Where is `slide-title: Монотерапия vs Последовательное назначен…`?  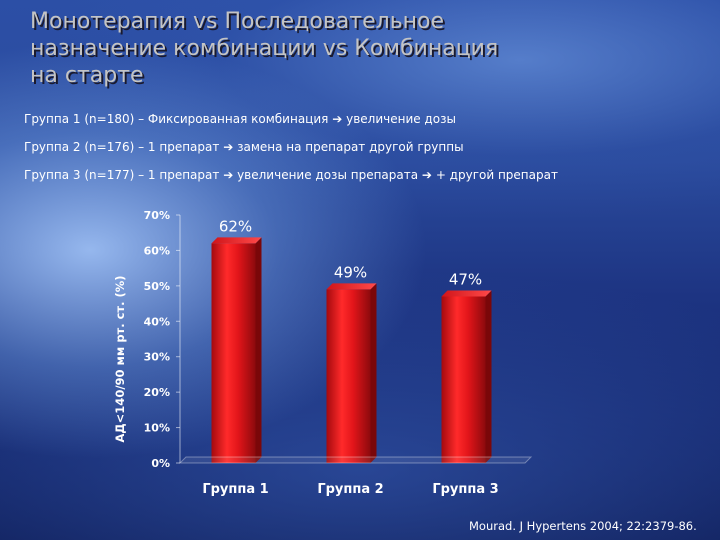
slide-title: Монотерапия vs Последовательное назначен… is located at coordinates (330, 48).